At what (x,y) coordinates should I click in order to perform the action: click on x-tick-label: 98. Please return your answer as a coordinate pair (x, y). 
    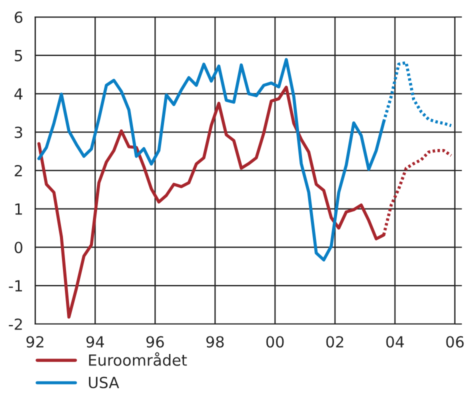
    Looking at the image, I should click on (215, 342).